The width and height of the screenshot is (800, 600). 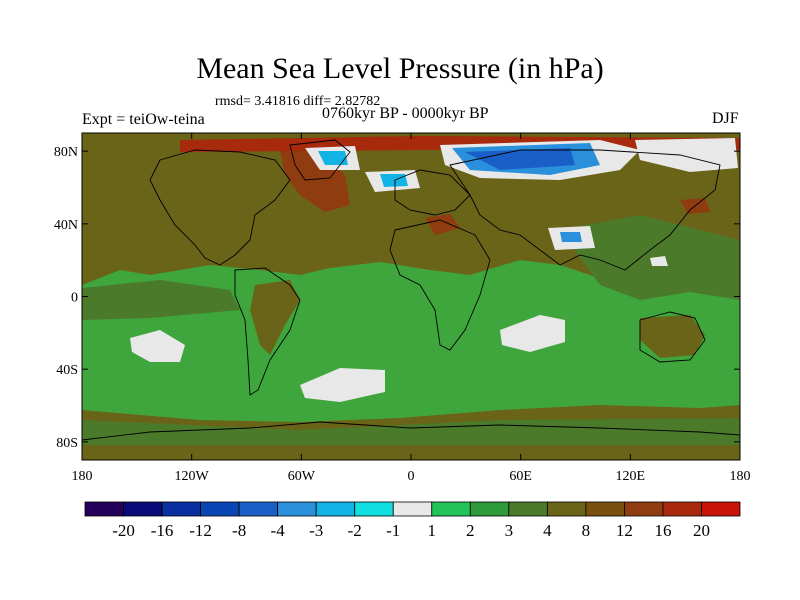 What do you see at coordinates (143, 119) in the screenshot?
I see `experiment-label: Expt = teiOw-teina` at bounding box center [143, 119].